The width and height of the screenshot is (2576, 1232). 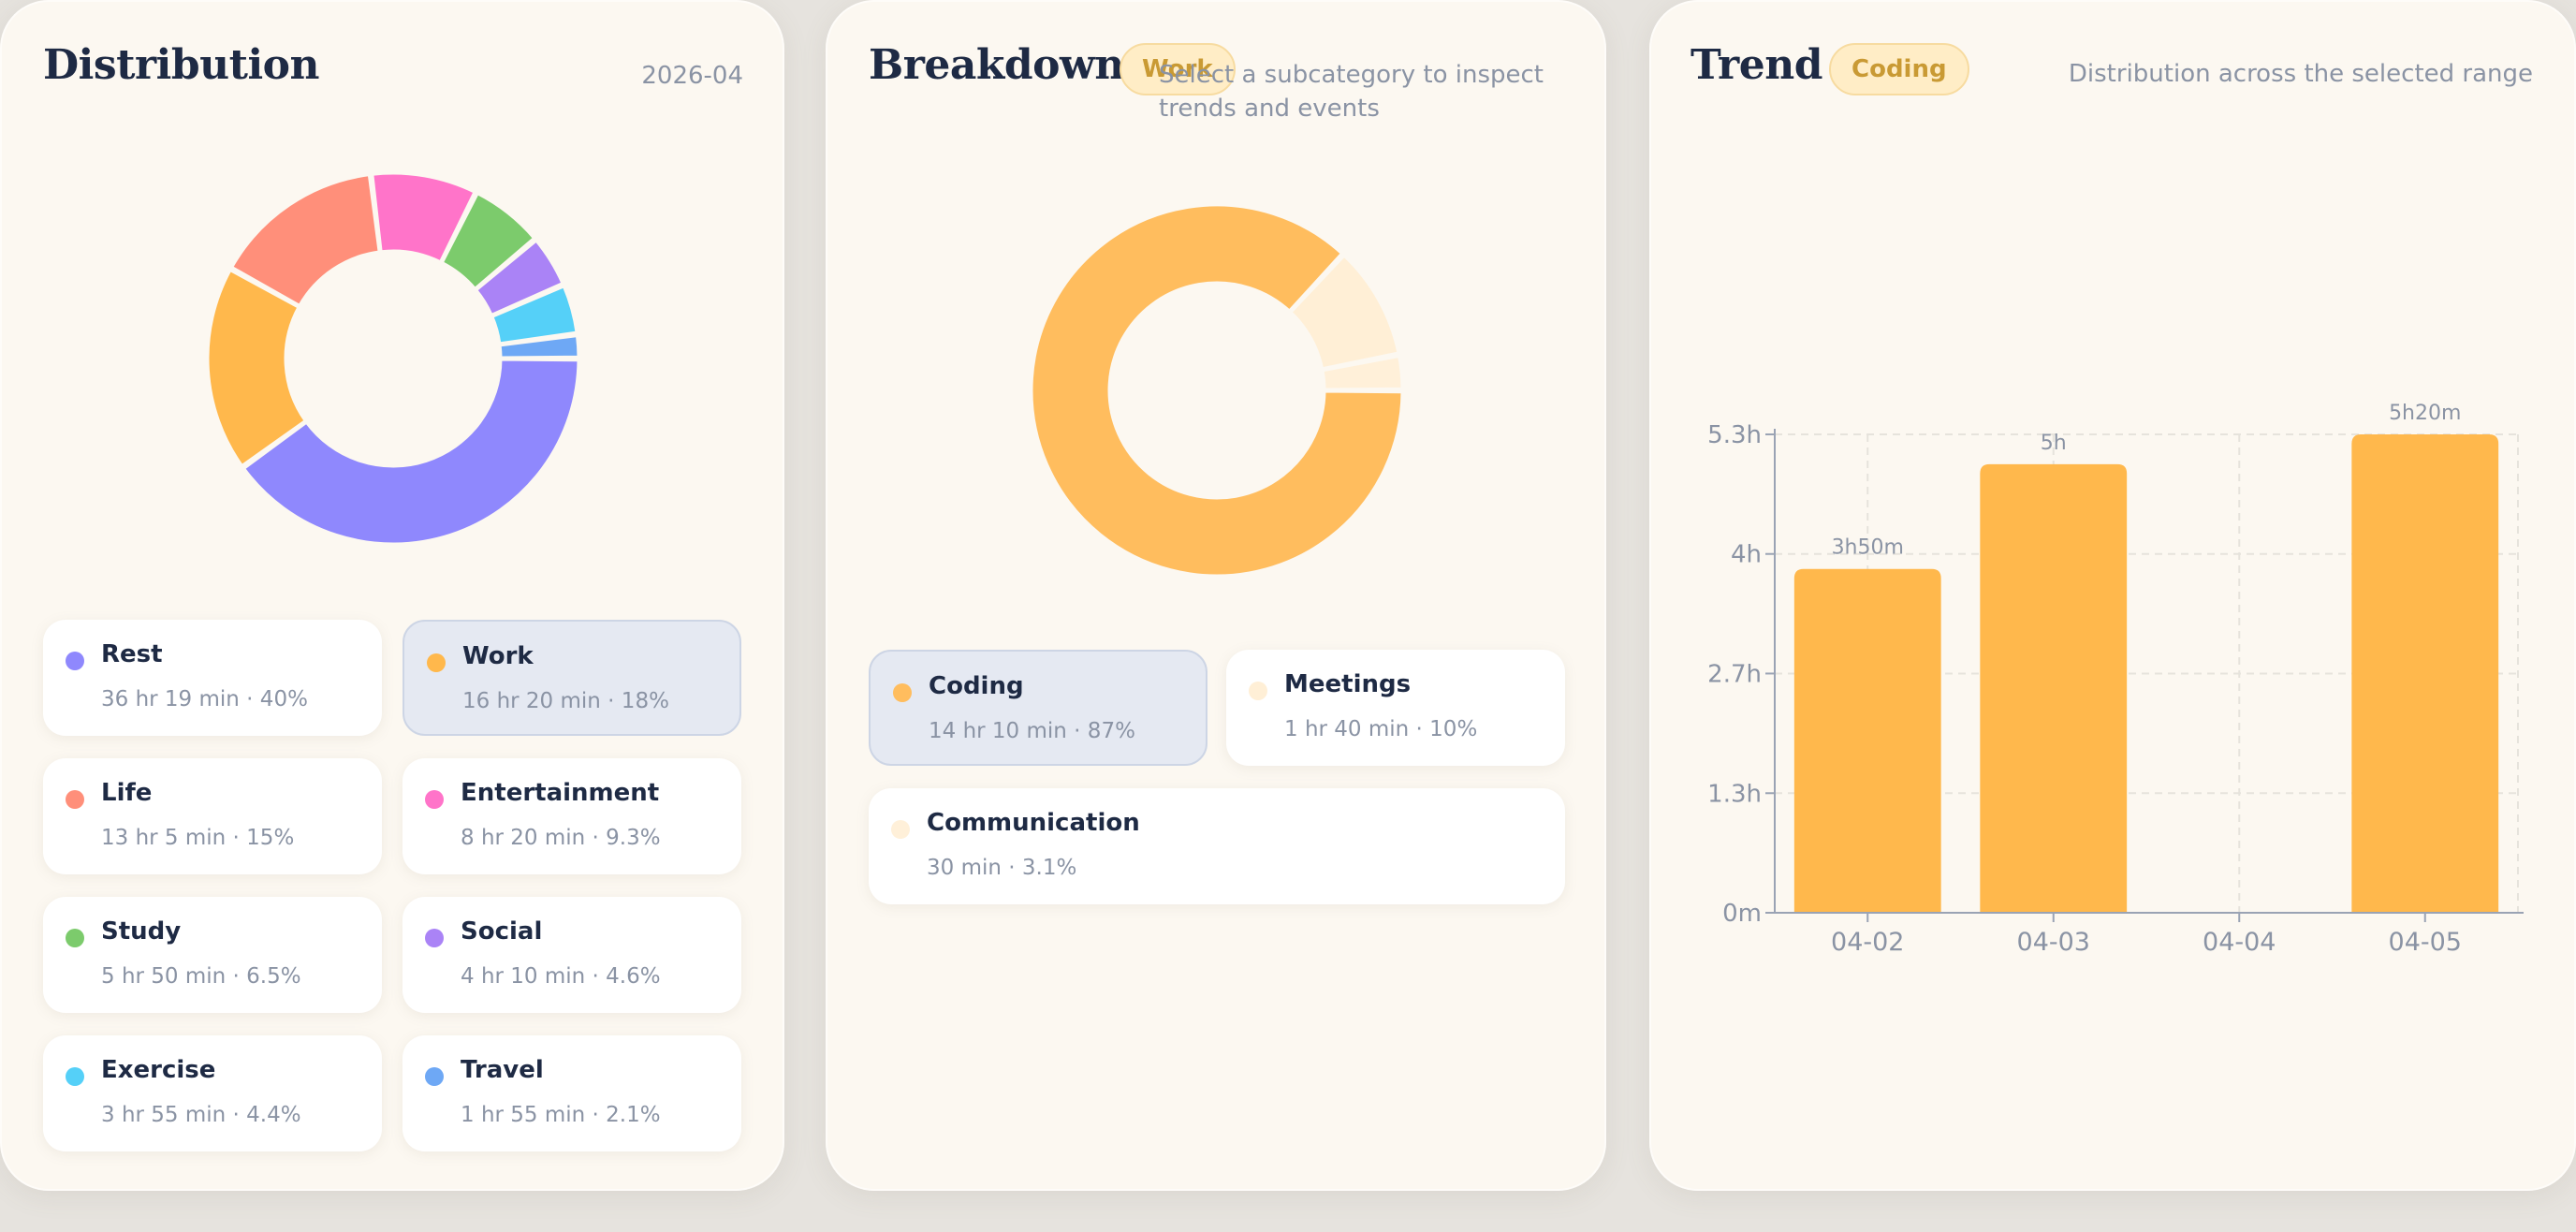 I want to click on card-value: 1 hr 40 min · 10%, so click(x=1381, y=729).